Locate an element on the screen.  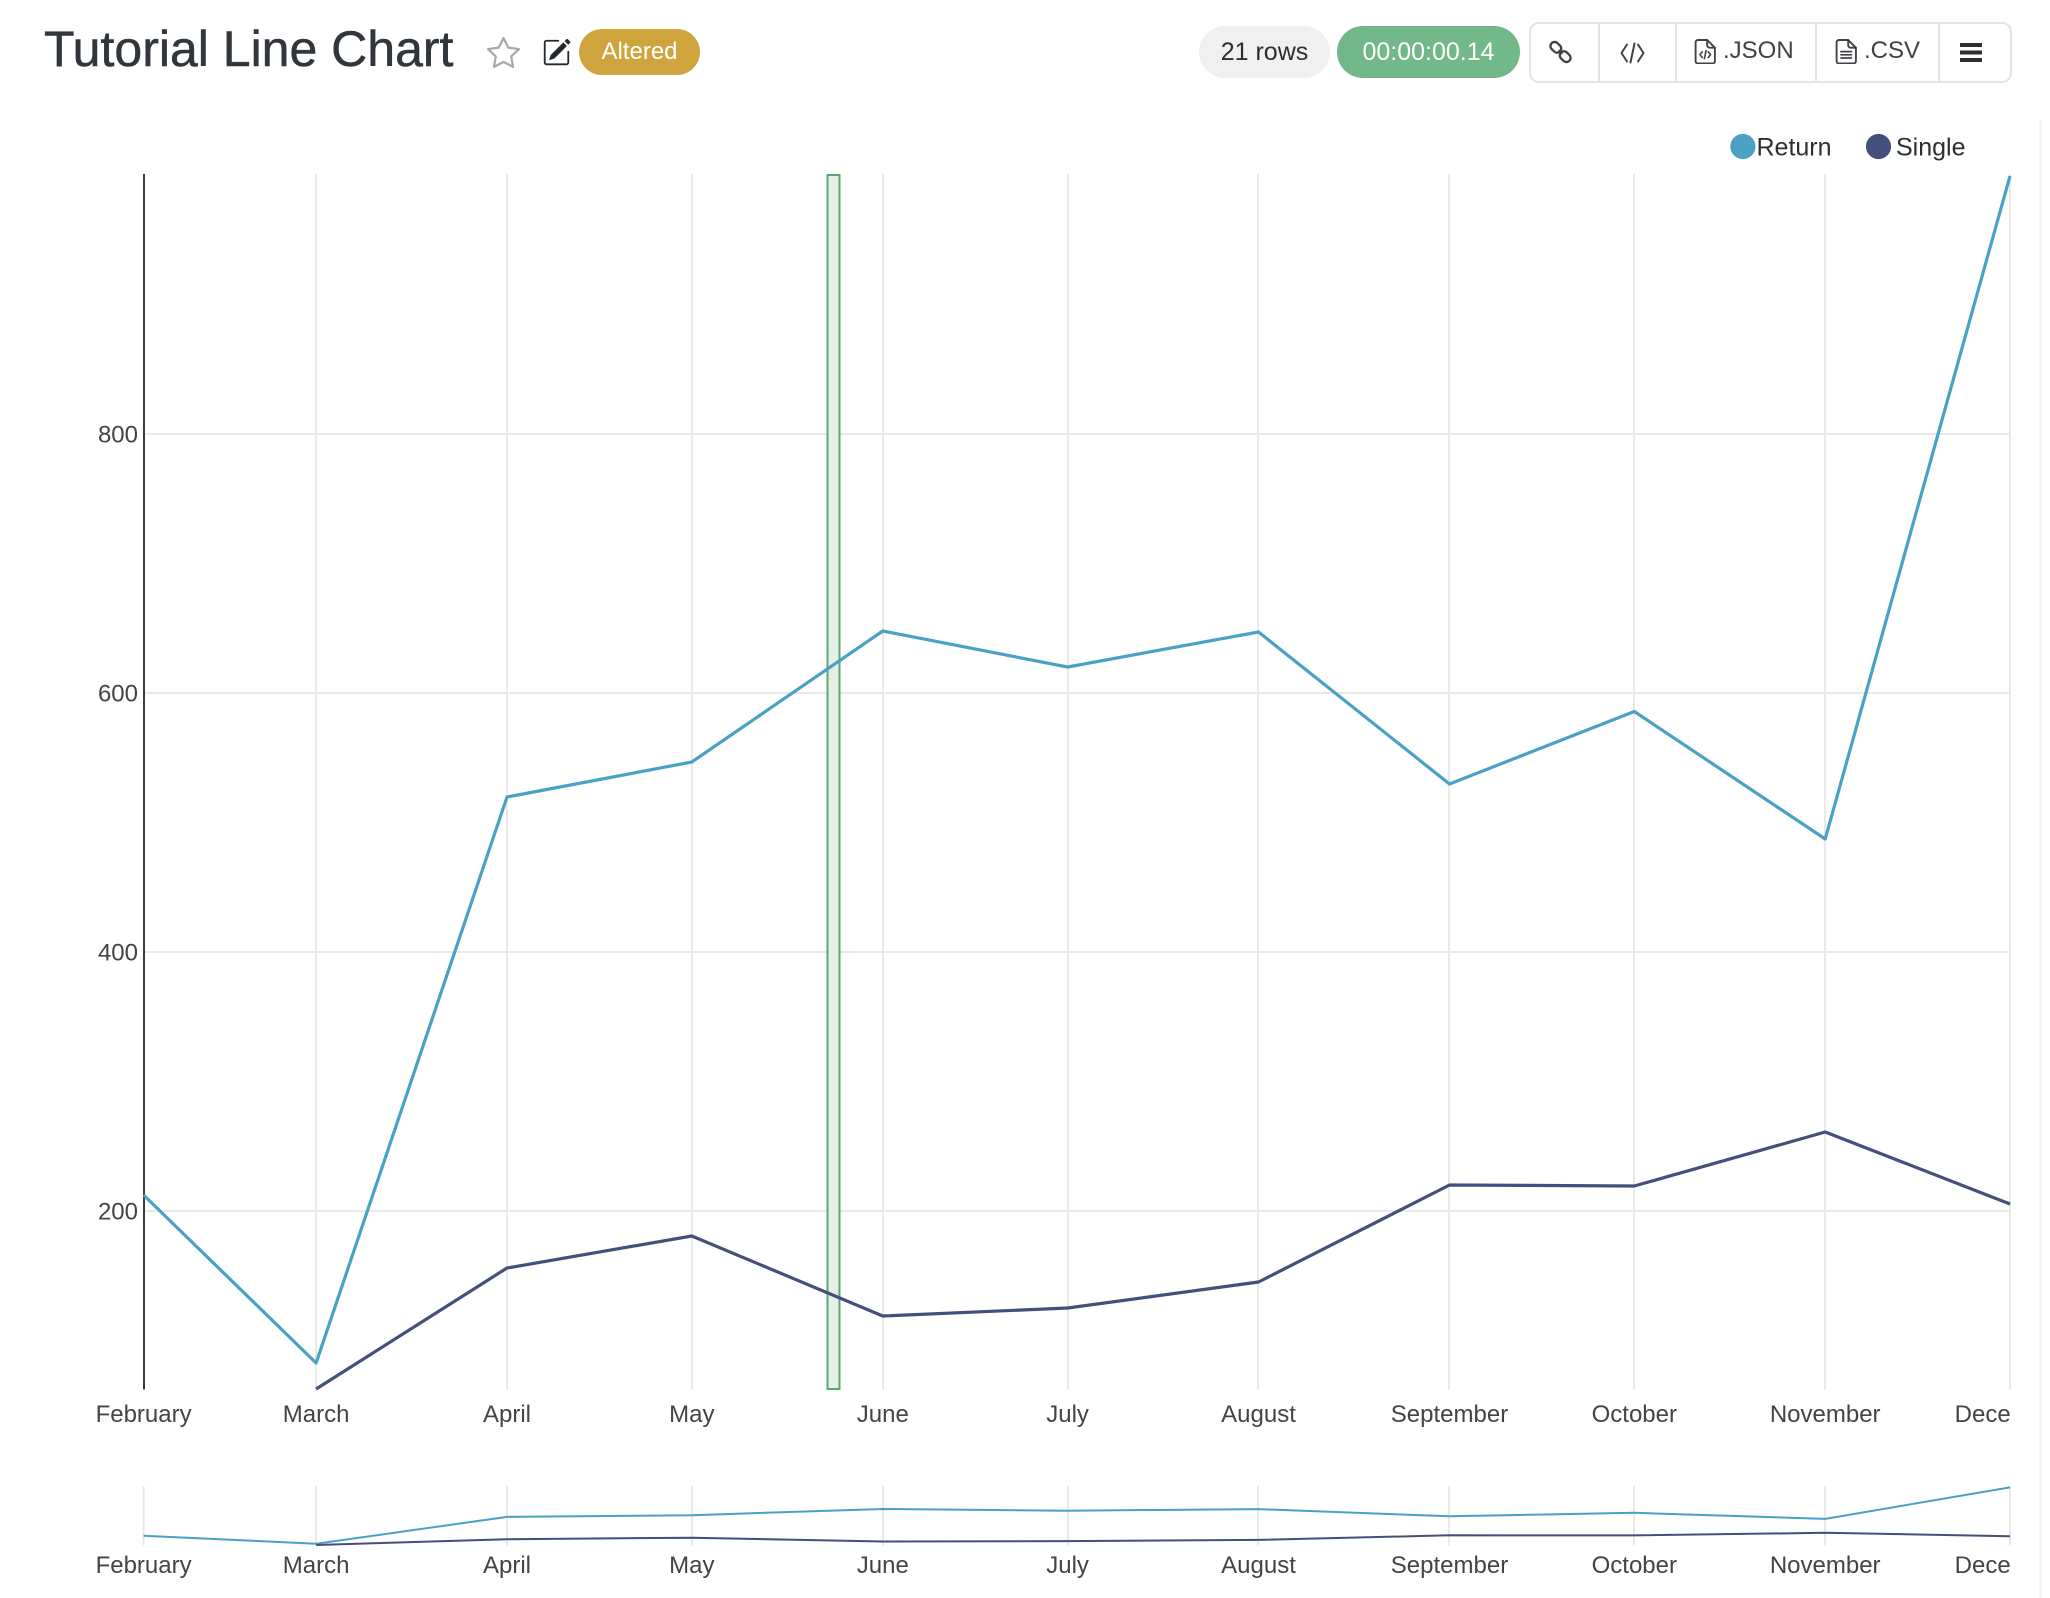
svg-text: Return is located at coordinates (1794, 148).